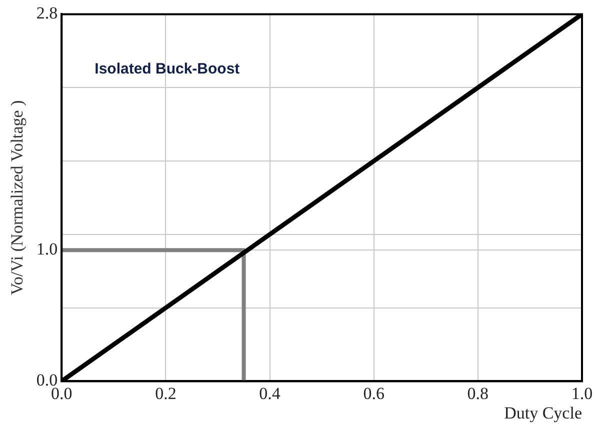  What do you see at coordinates (167, 69) in the screenshot?
I see `annotation: Isolated Buck-Boost` at bounding box center [167, 69].